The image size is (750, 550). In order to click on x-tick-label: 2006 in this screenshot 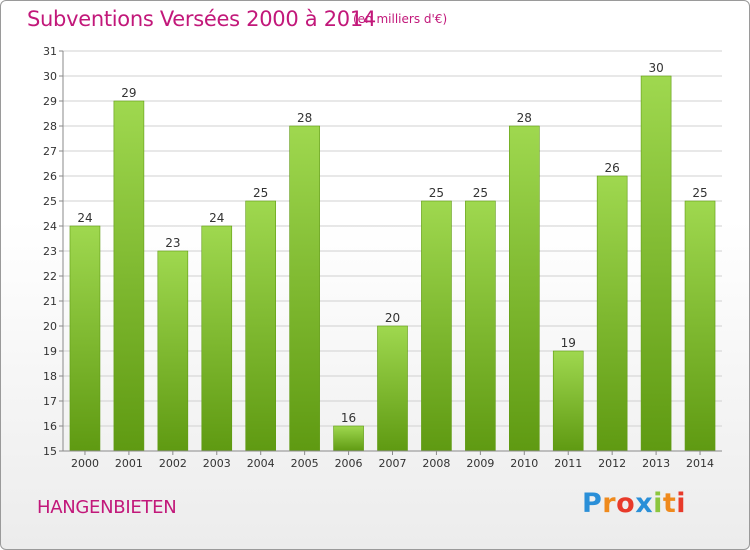, I will do `click(349, 463)`.